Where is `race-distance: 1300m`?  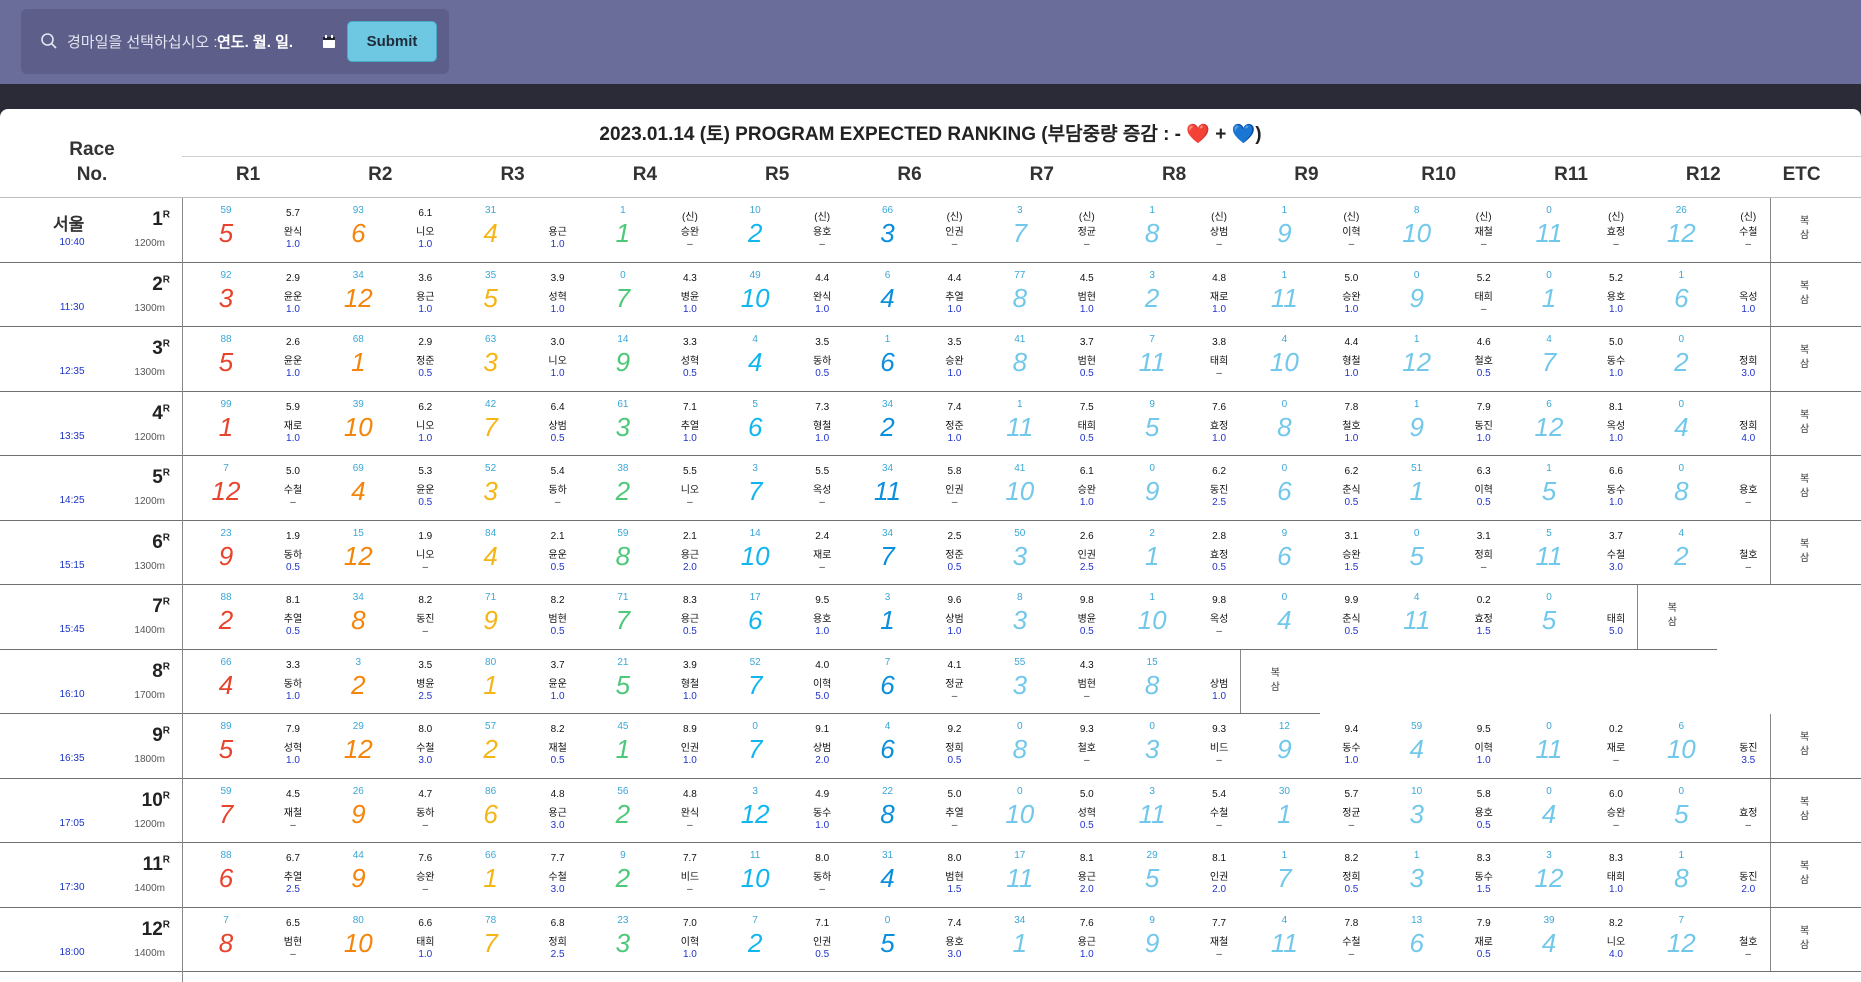 race-distance: 1300m is located at coordinates (140, 372).